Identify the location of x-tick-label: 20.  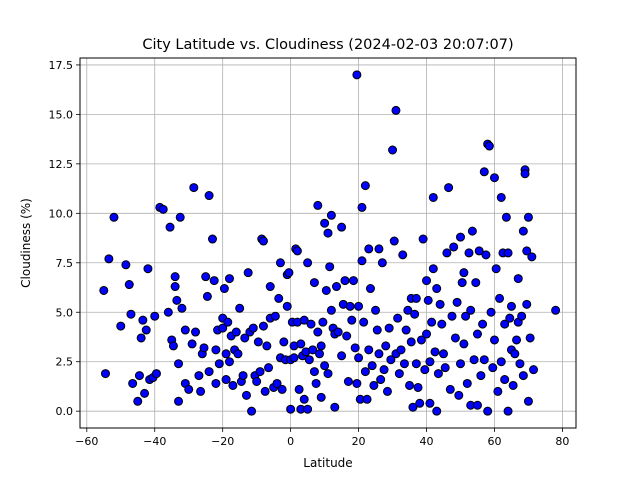
(359, 441).